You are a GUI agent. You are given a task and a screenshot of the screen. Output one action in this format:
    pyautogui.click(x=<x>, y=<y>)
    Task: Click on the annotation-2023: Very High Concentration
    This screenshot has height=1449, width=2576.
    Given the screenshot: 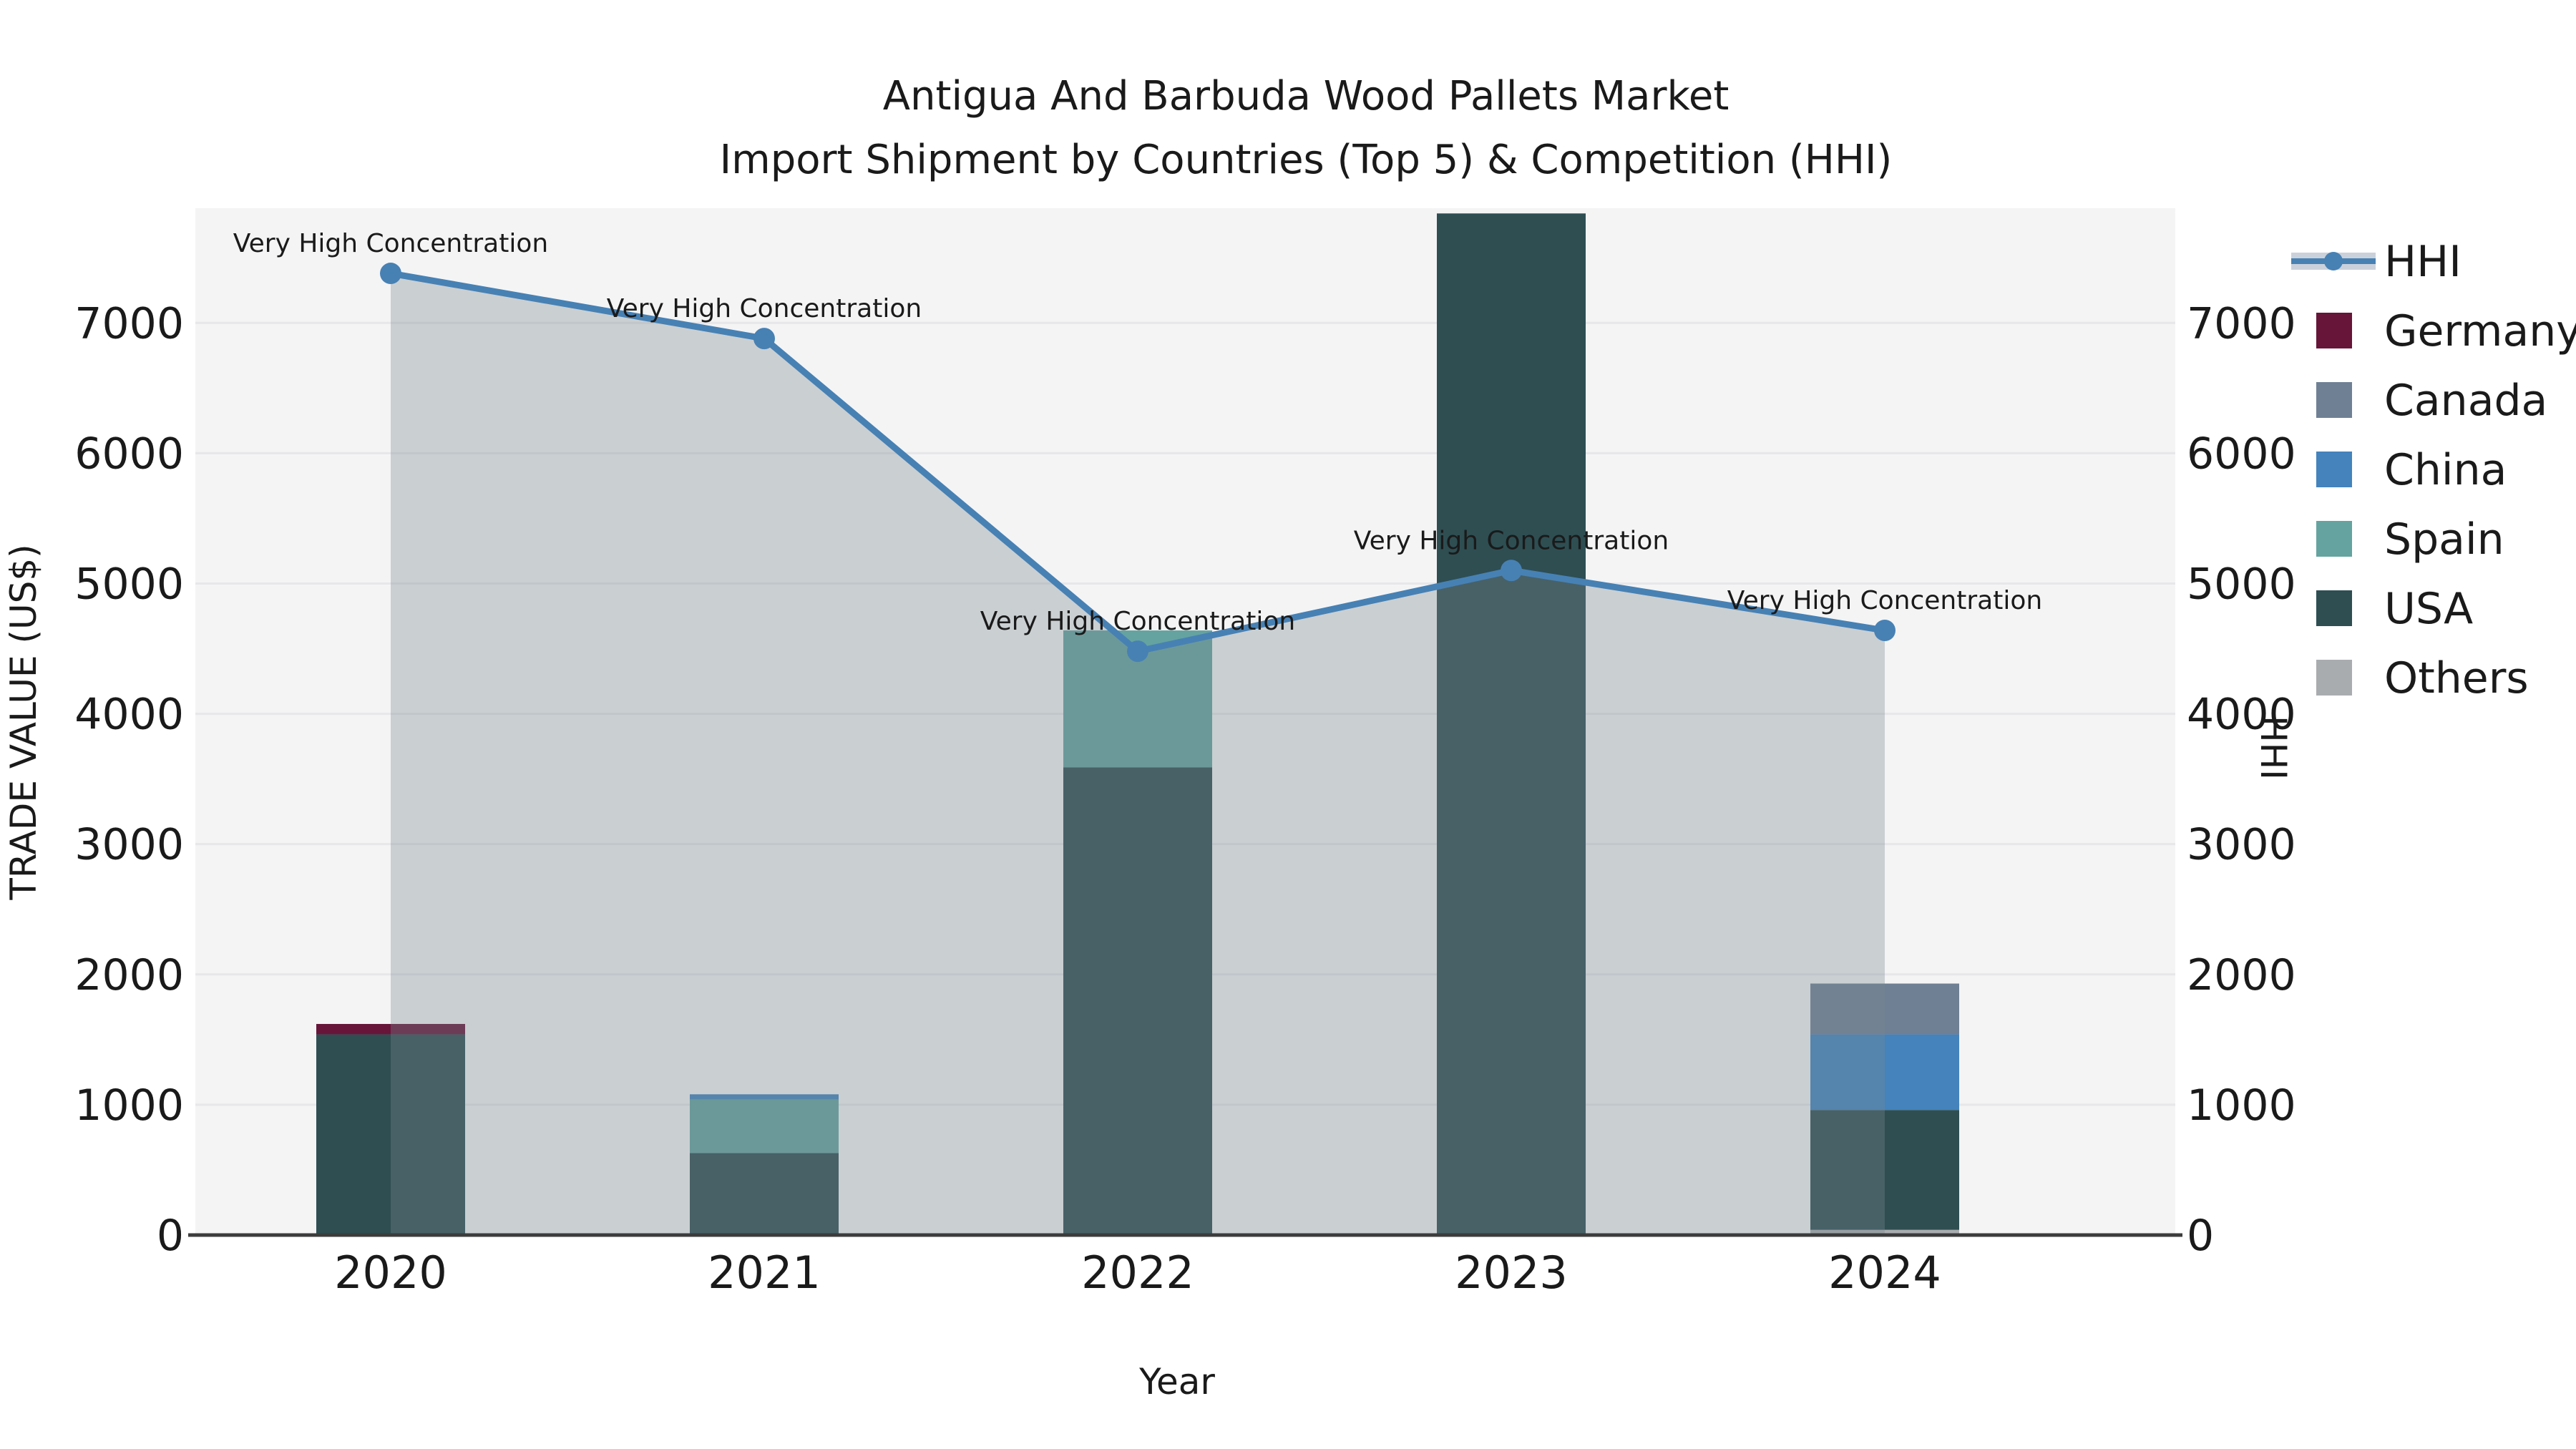 What is the action you would take?
    pyautogui.click(x=1512, y=540)
    